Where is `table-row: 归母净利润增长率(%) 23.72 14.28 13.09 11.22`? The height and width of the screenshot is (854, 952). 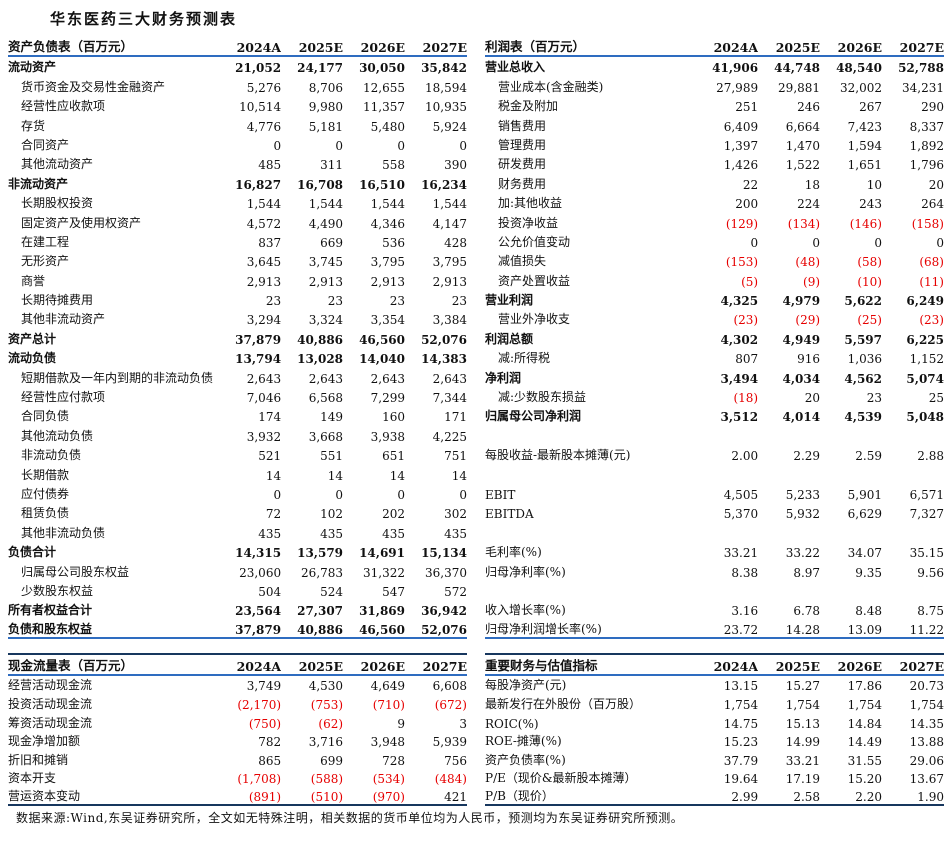
table-row: 归母净利润增长率(%) 23.72 14.28 13.09 11.22 is located at coordinates (714, 627).